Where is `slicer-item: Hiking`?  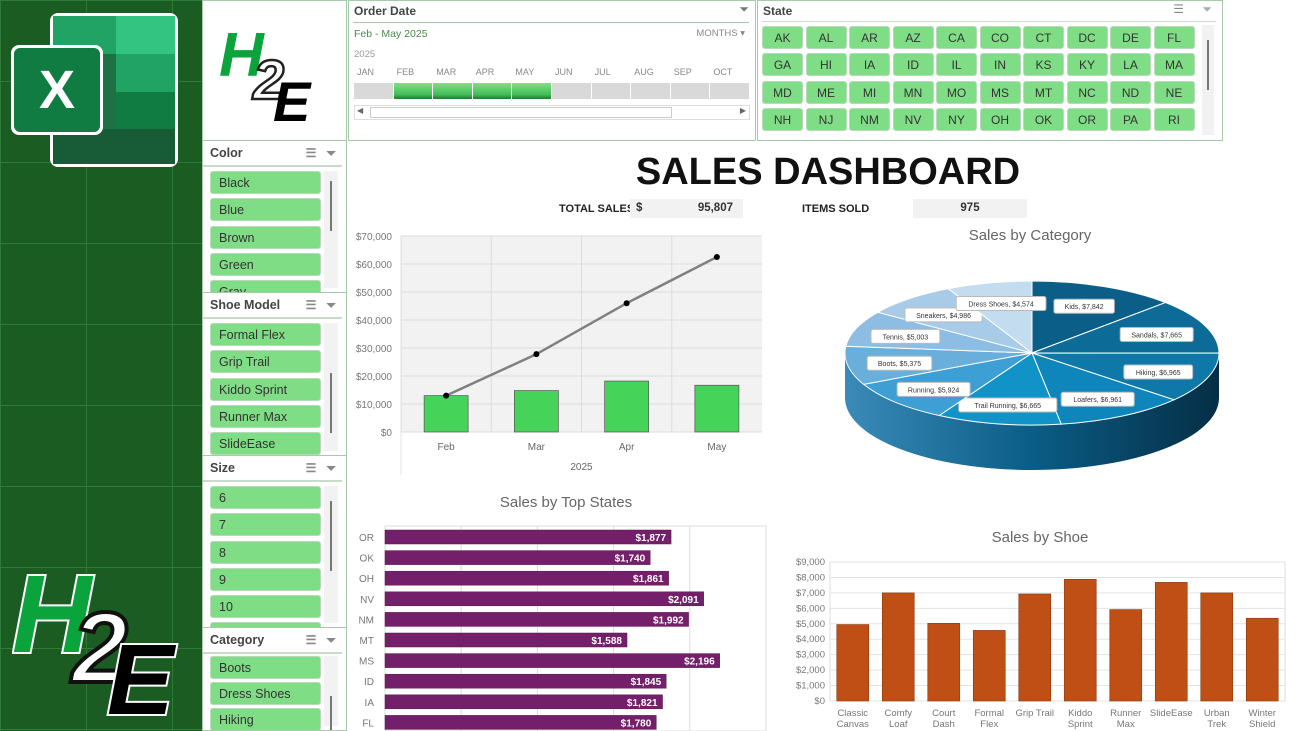 slicer-item: Hiking is located at coordinates (265, 719).